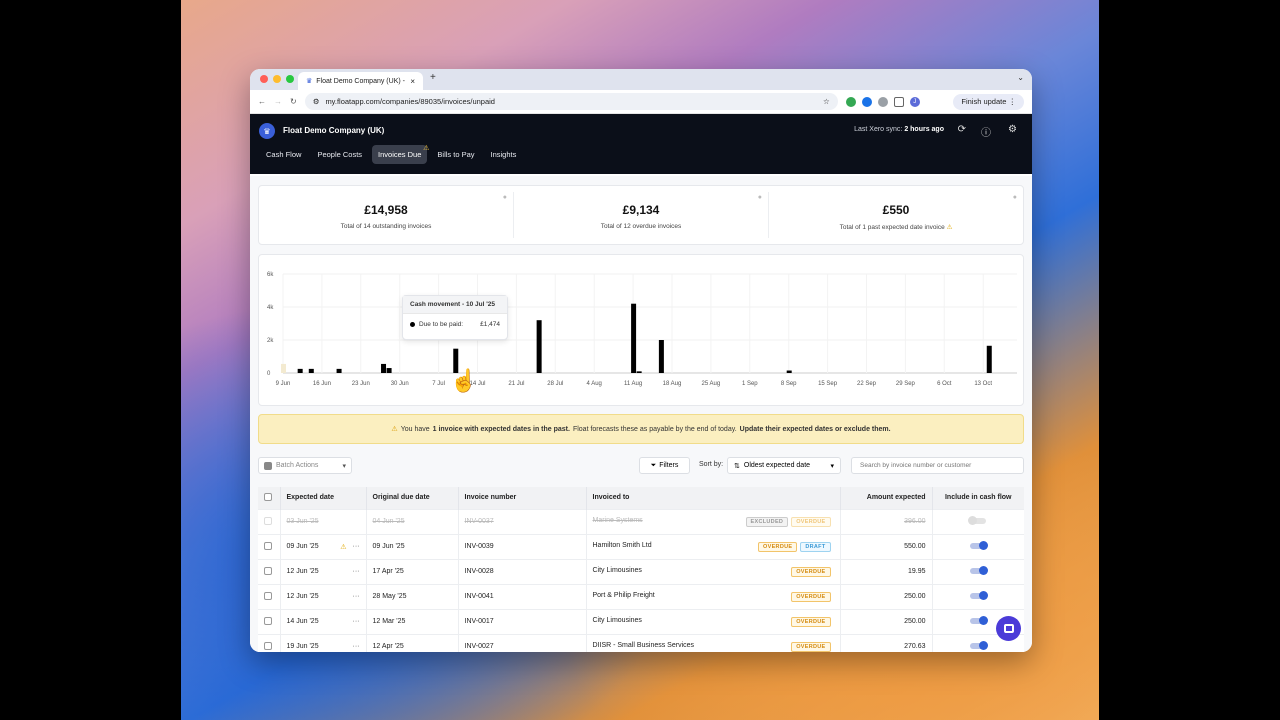  What do you see at coordinates (264, 79) in the screenshot?
I see `close-window-button` at bounding box center [264, 79].